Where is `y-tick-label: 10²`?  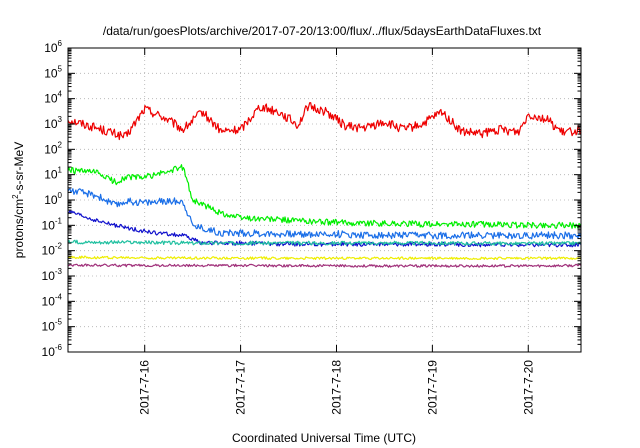
y-tick-label: 10² is located at coordinates (53, 148).